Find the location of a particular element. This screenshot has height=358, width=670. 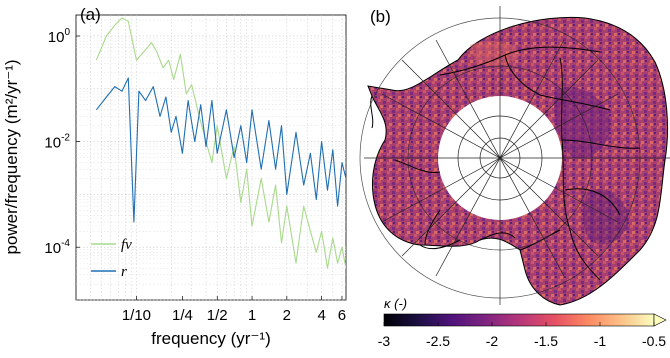

y-tick-label: 10⁻² is located at coordinates (57, 142).